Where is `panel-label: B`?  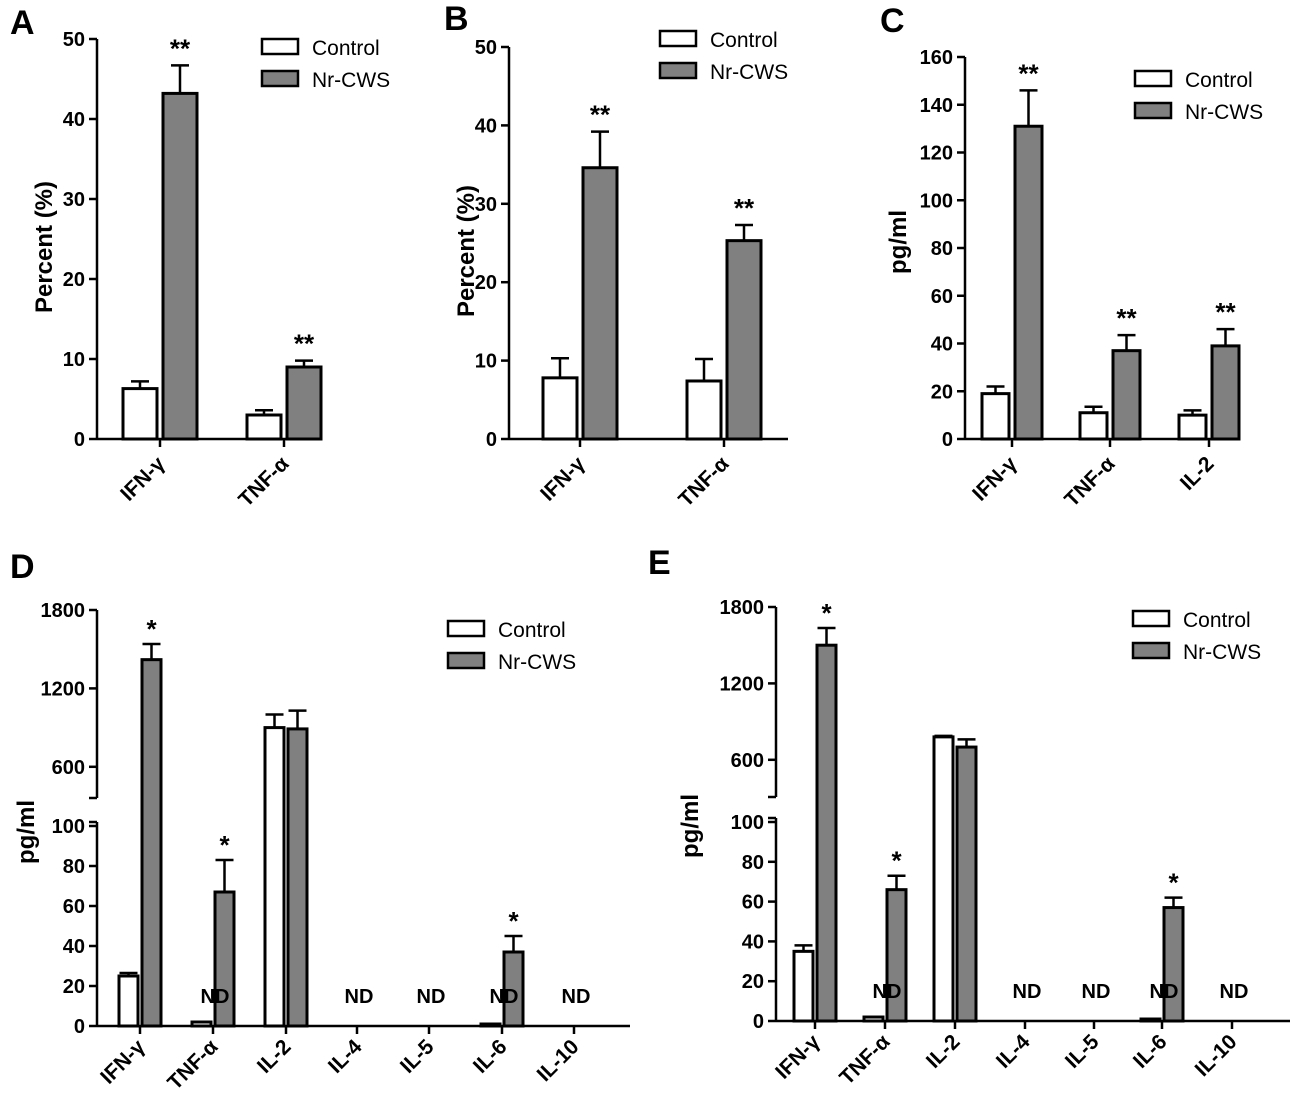
panel-label: B is located at coordinates (456, 19).